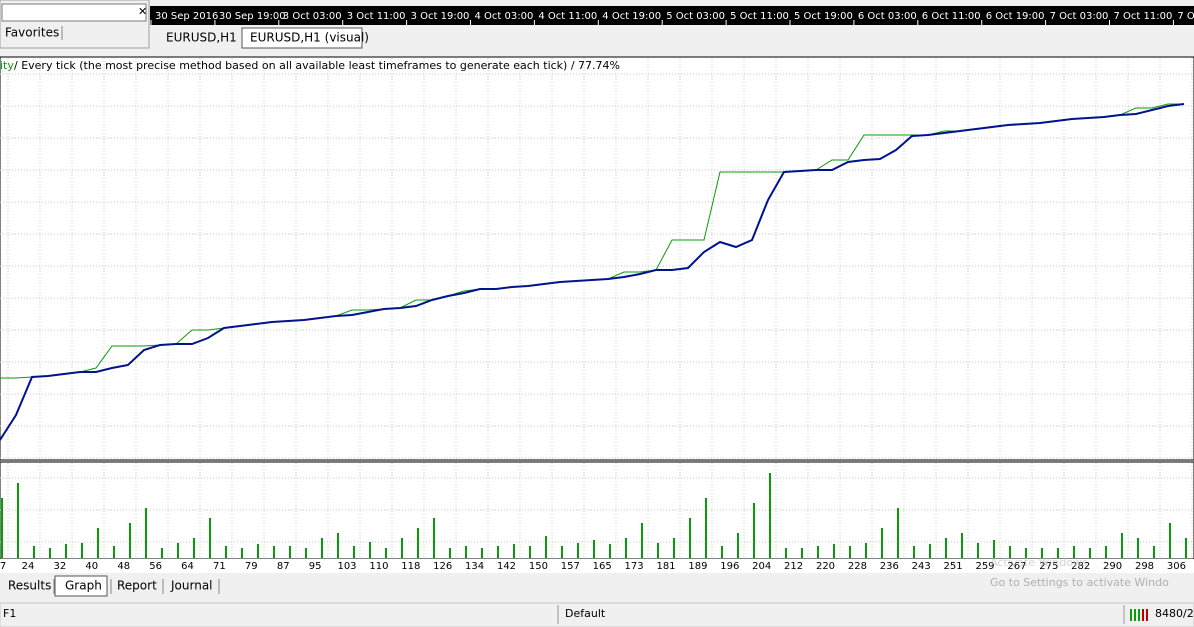 The height and width of the screenshot is (627, 1194). Describe the element at coordinates (634, 566) in the screenshot. I see `x-tick-label: 173` at that location.